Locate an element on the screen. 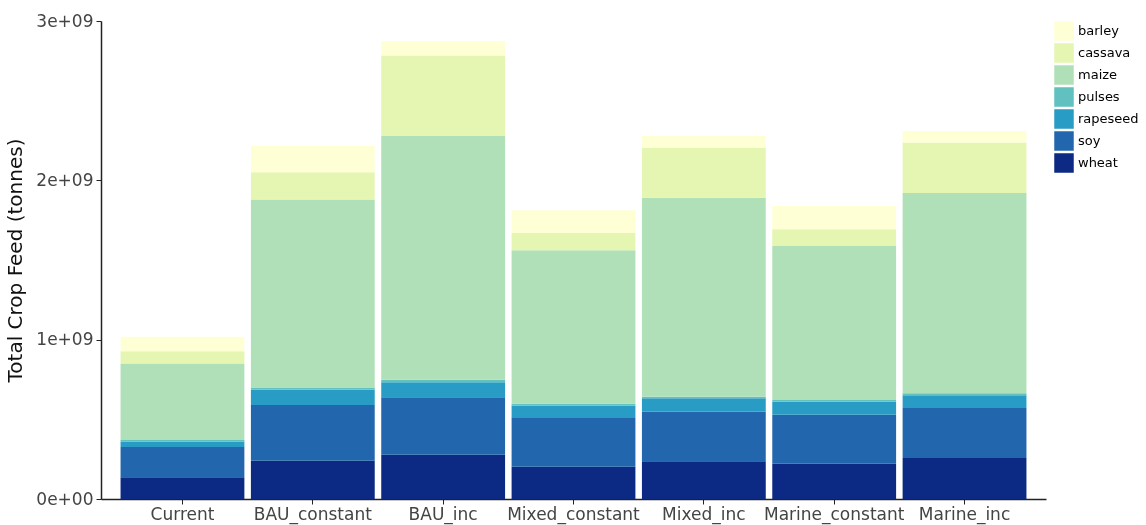  legend-label: barley is located at coordinates (1099, 30).